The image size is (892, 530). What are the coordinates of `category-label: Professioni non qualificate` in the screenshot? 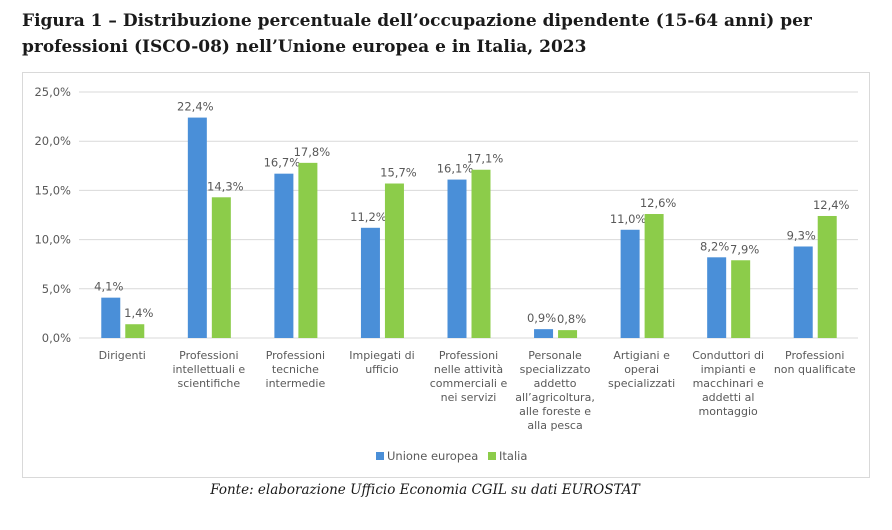 It's located at (815, 362).